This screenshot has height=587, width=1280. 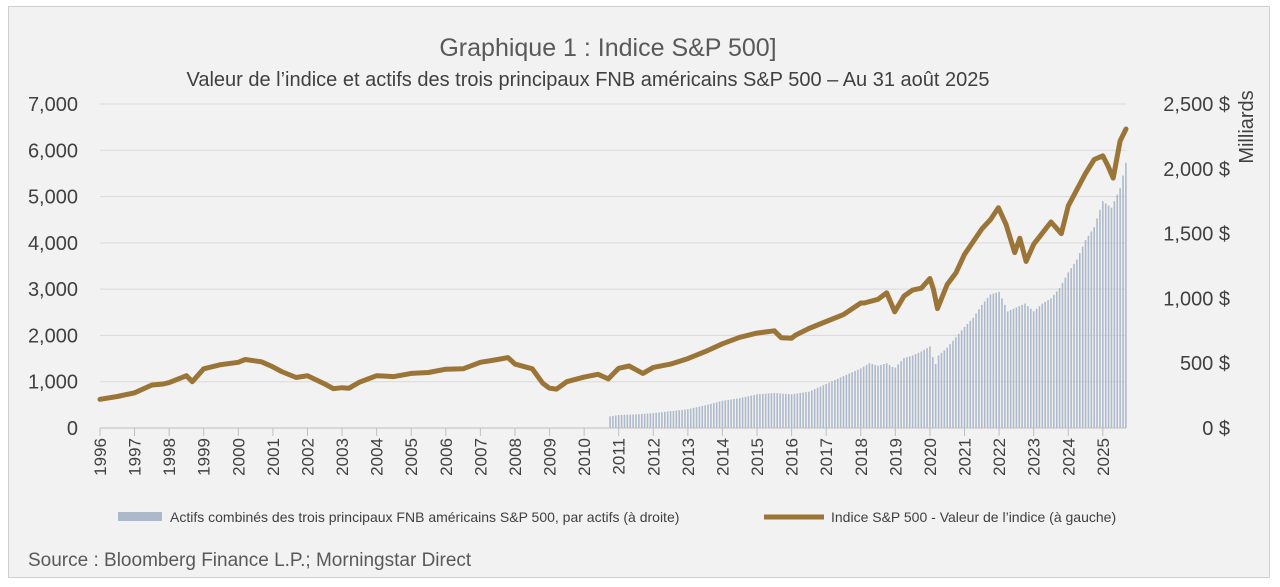 What do you see at coordinates (100, 457) in the screenshot?
I see `x-tick-label: 1996` at bounding box center [100, 457].